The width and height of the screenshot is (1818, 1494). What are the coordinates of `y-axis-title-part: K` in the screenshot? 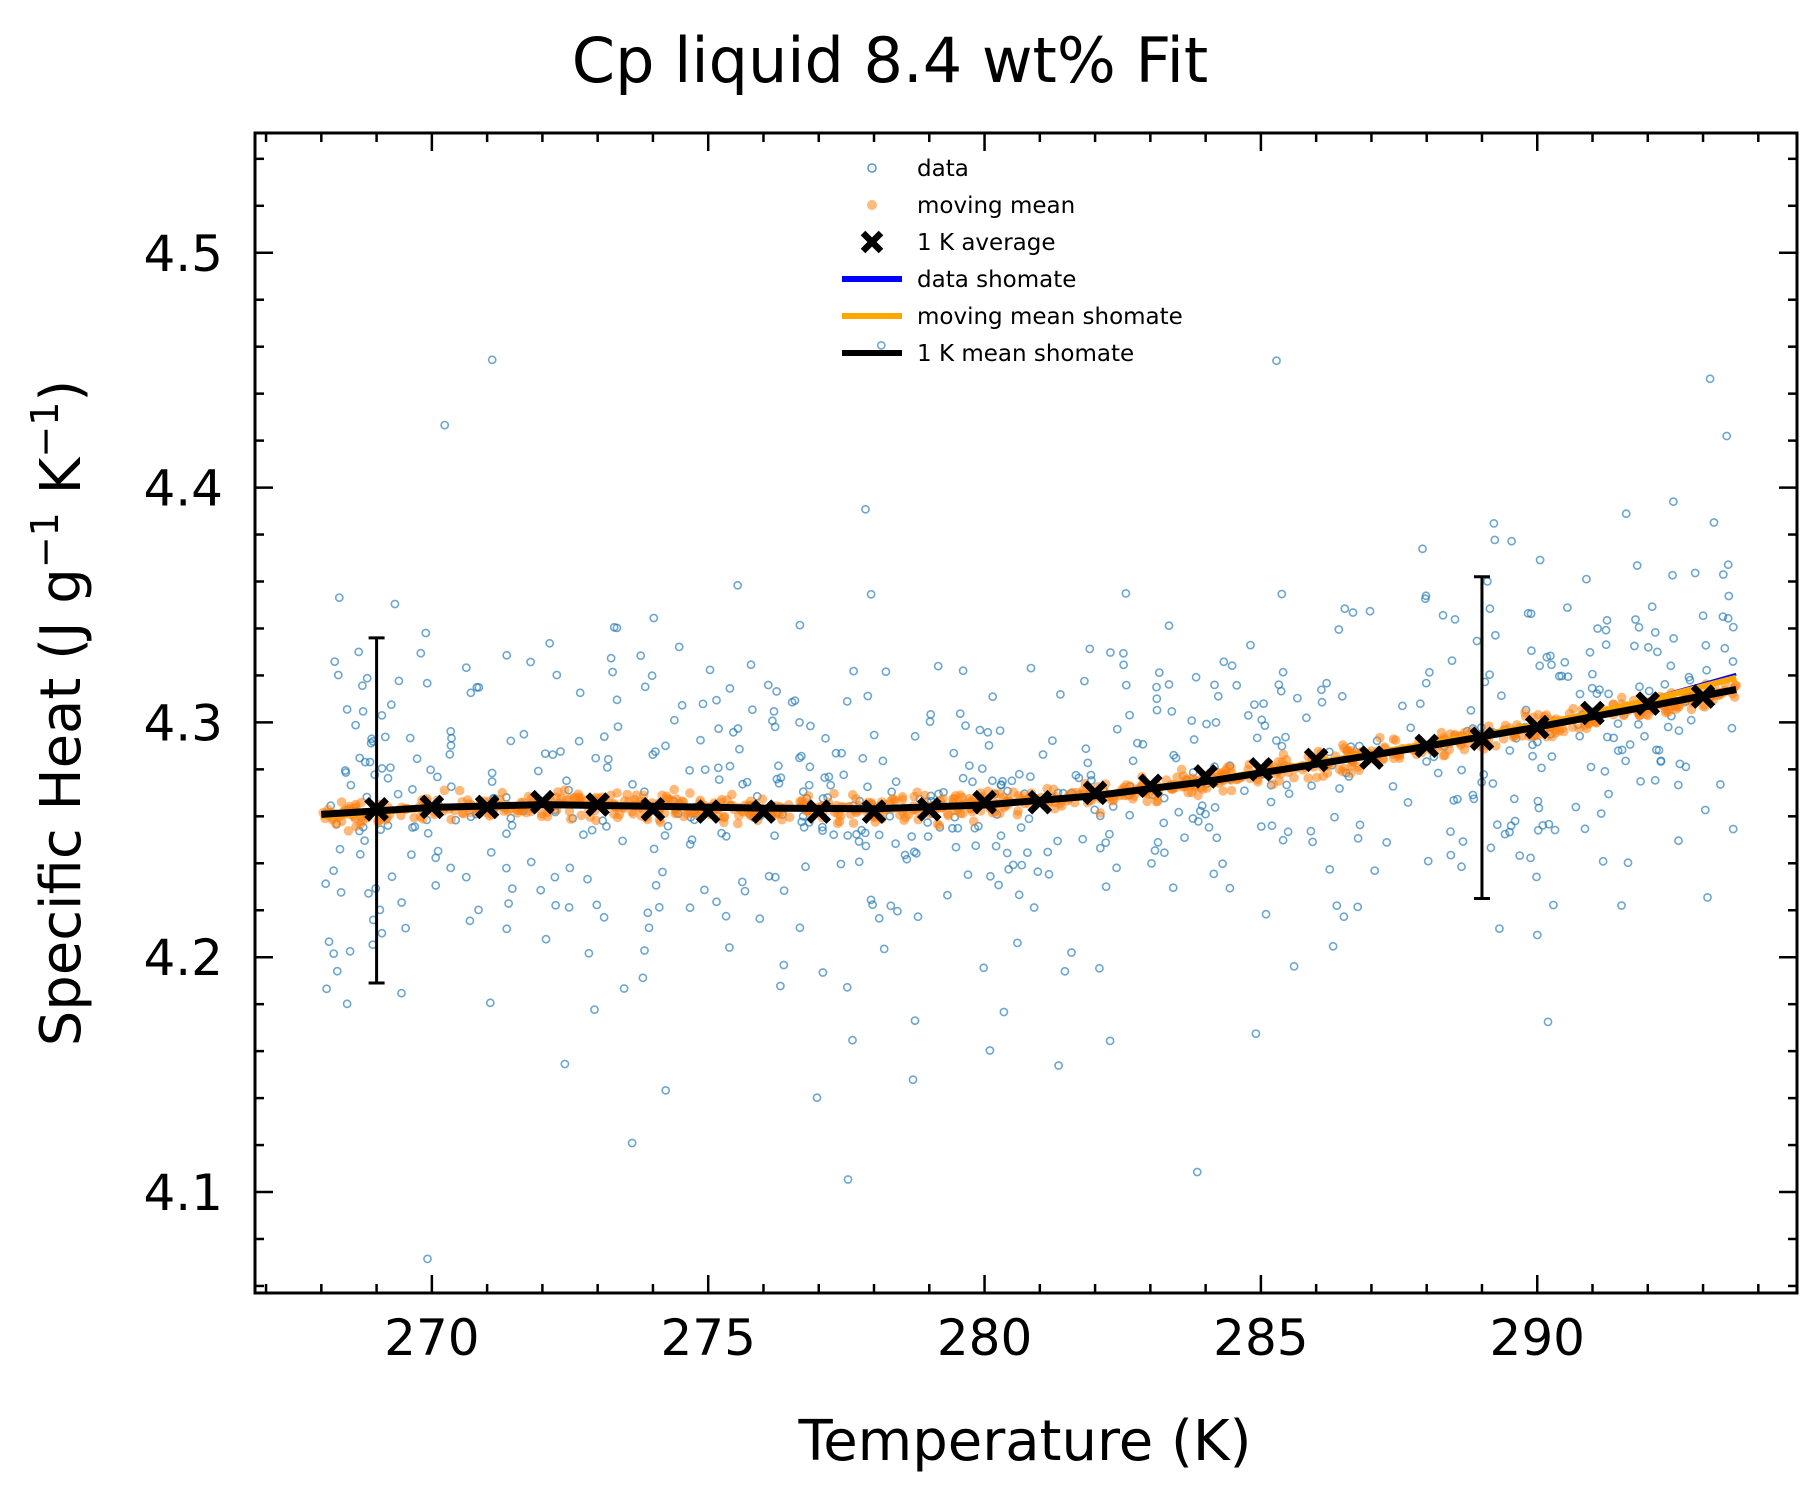 It's located at (61, 484).